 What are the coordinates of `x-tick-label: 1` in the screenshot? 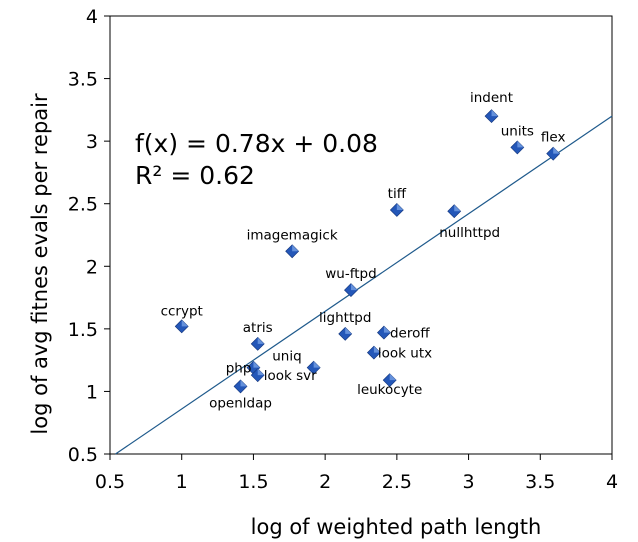 It's located at (182, 482).